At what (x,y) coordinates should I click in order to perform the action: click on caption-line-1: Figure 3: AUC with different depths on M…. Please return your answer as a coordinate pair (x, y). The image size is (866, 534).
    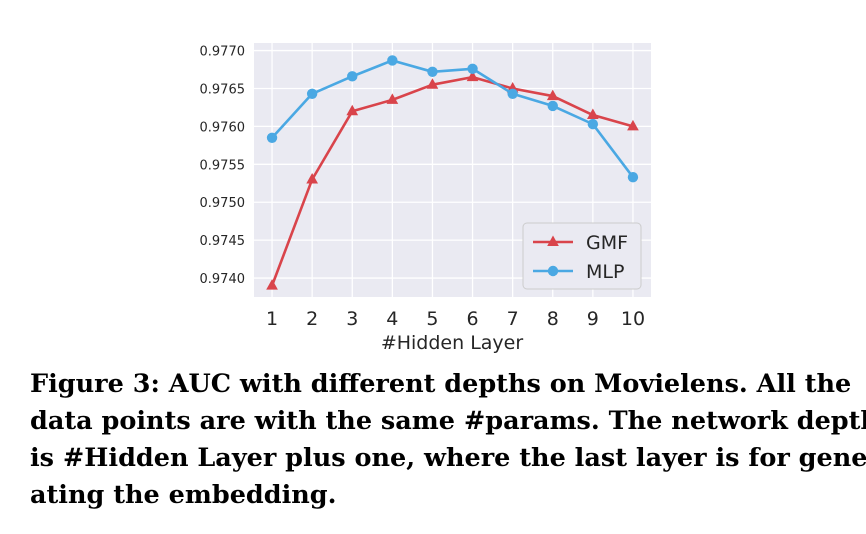
    Looking at the image, I should click on (441, 384).